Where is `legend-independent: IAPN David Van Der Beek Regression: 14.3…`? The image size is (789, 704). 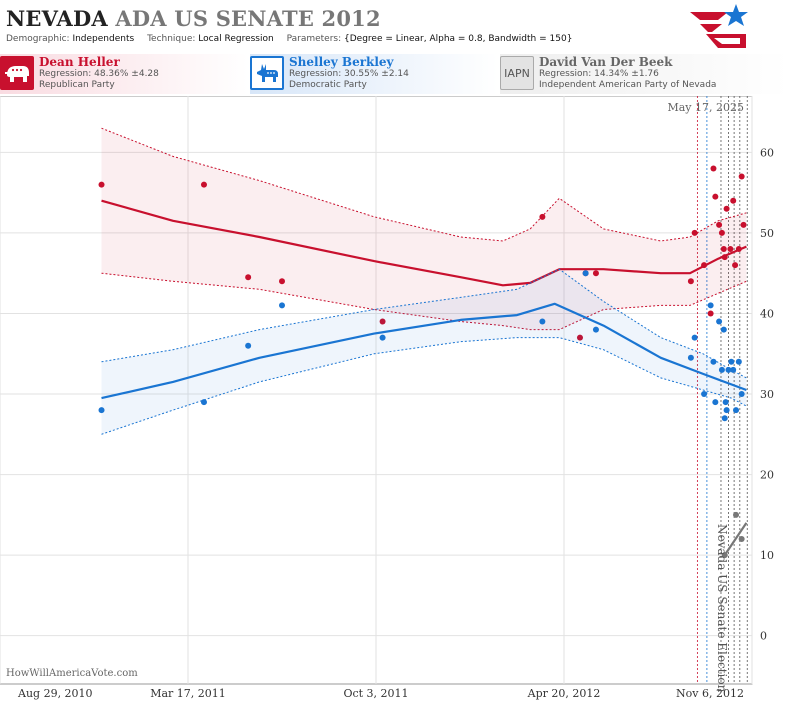
legend-independent: IAPN David Van Der Beek Regression: 14.3… is located at coordinates (644, 74).